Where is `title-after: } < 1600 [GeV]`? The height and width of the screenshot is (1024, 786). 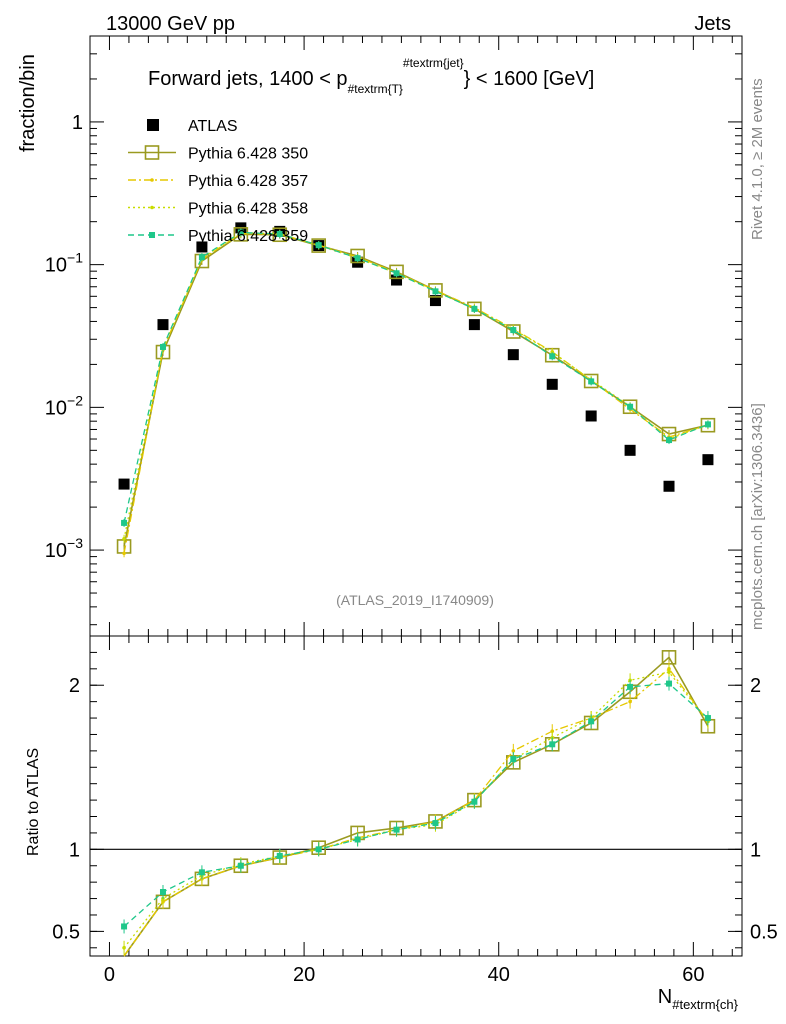
title-after: } < 1600 [GeV] is located at coordinates (529, 79).